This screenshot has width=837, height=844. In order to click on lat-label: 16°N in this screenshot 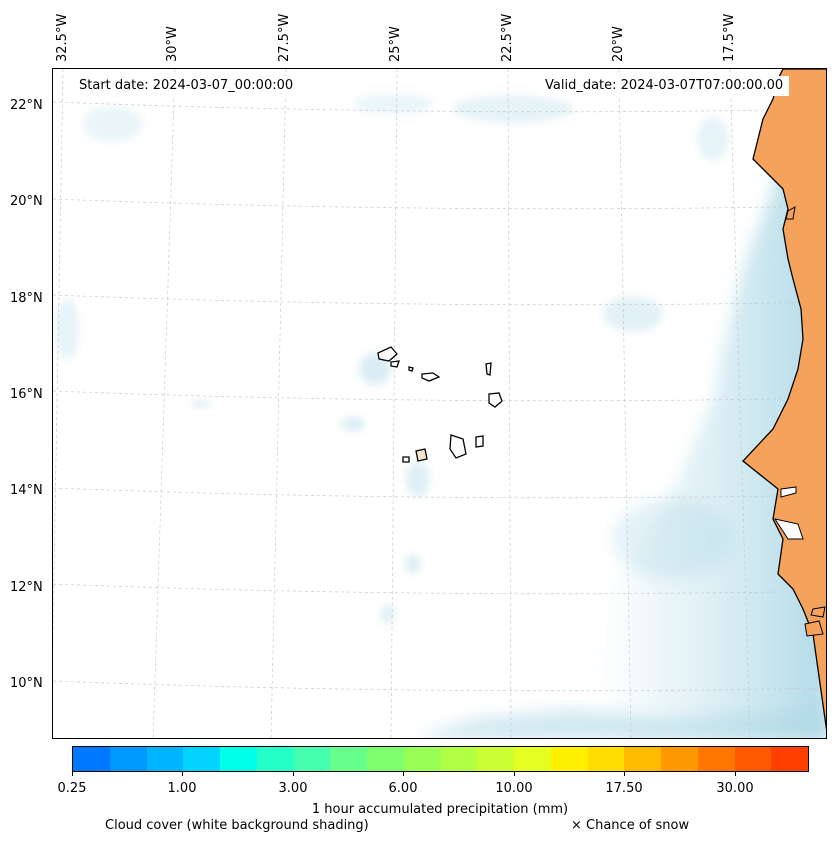, I will do `click(26, 394)`.